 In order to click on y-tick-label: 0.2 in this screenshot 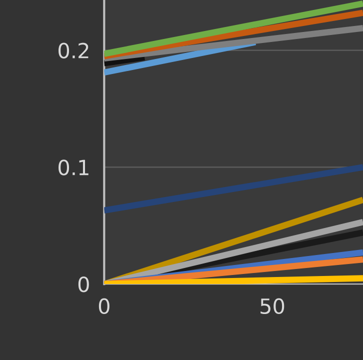, I will do `click(73, 50)`.